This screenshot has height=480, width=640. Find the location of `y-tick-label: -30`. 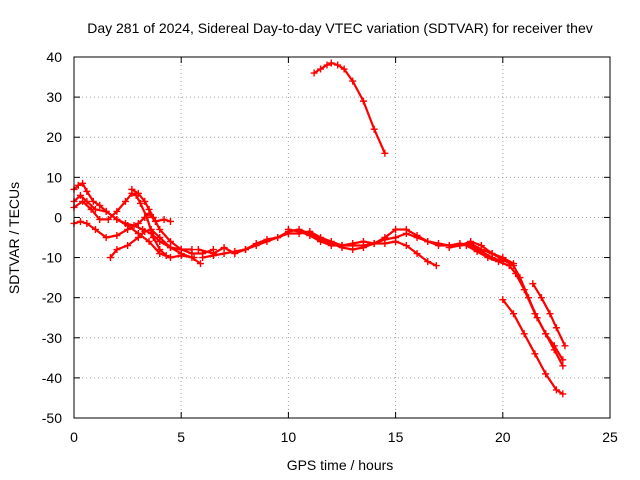

y-tick-label: -30 is located at coordinates (52, 338).